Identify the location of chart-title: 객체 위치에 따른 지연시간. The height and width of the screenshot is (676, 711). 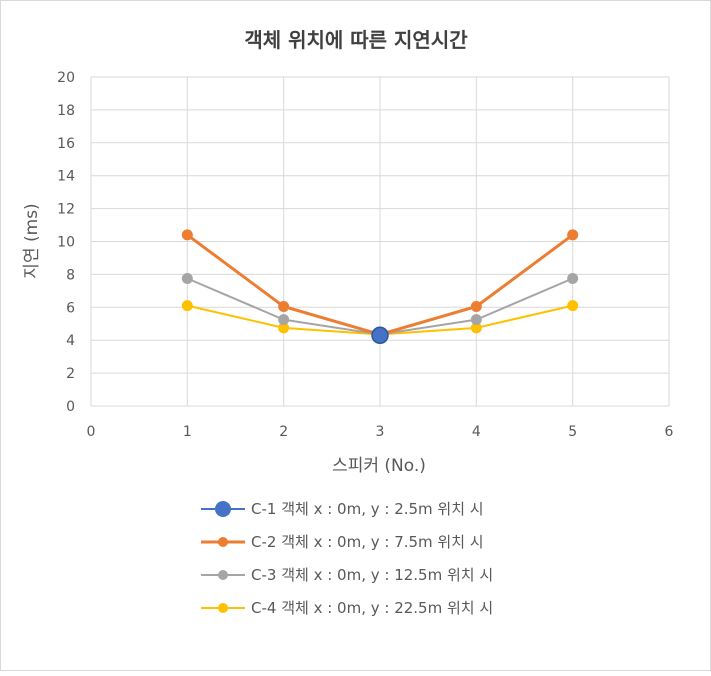
(356, 40).